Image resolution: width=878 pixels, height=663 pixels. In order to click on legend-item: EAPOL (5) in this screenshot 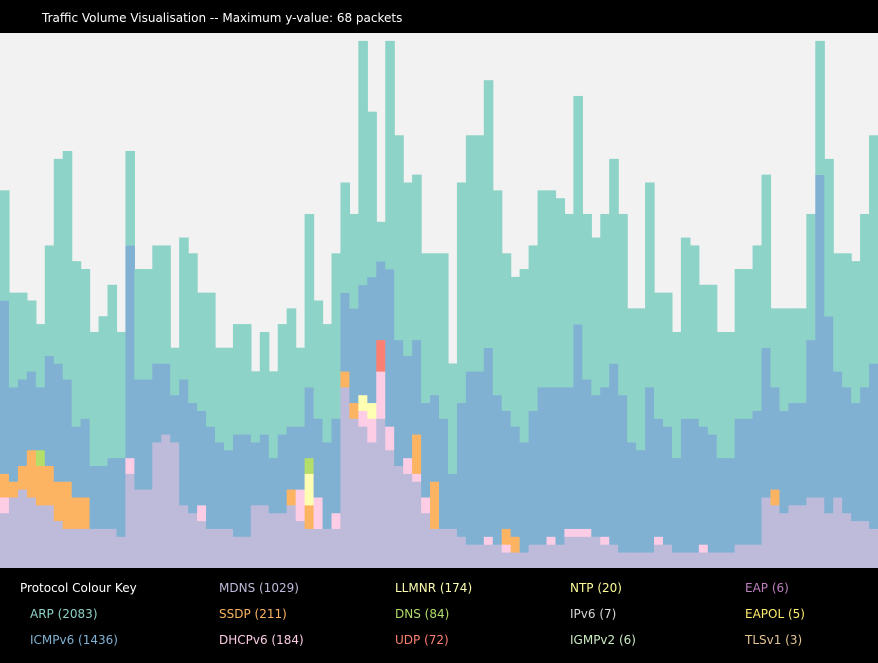, I will do `click(775, 614)`.